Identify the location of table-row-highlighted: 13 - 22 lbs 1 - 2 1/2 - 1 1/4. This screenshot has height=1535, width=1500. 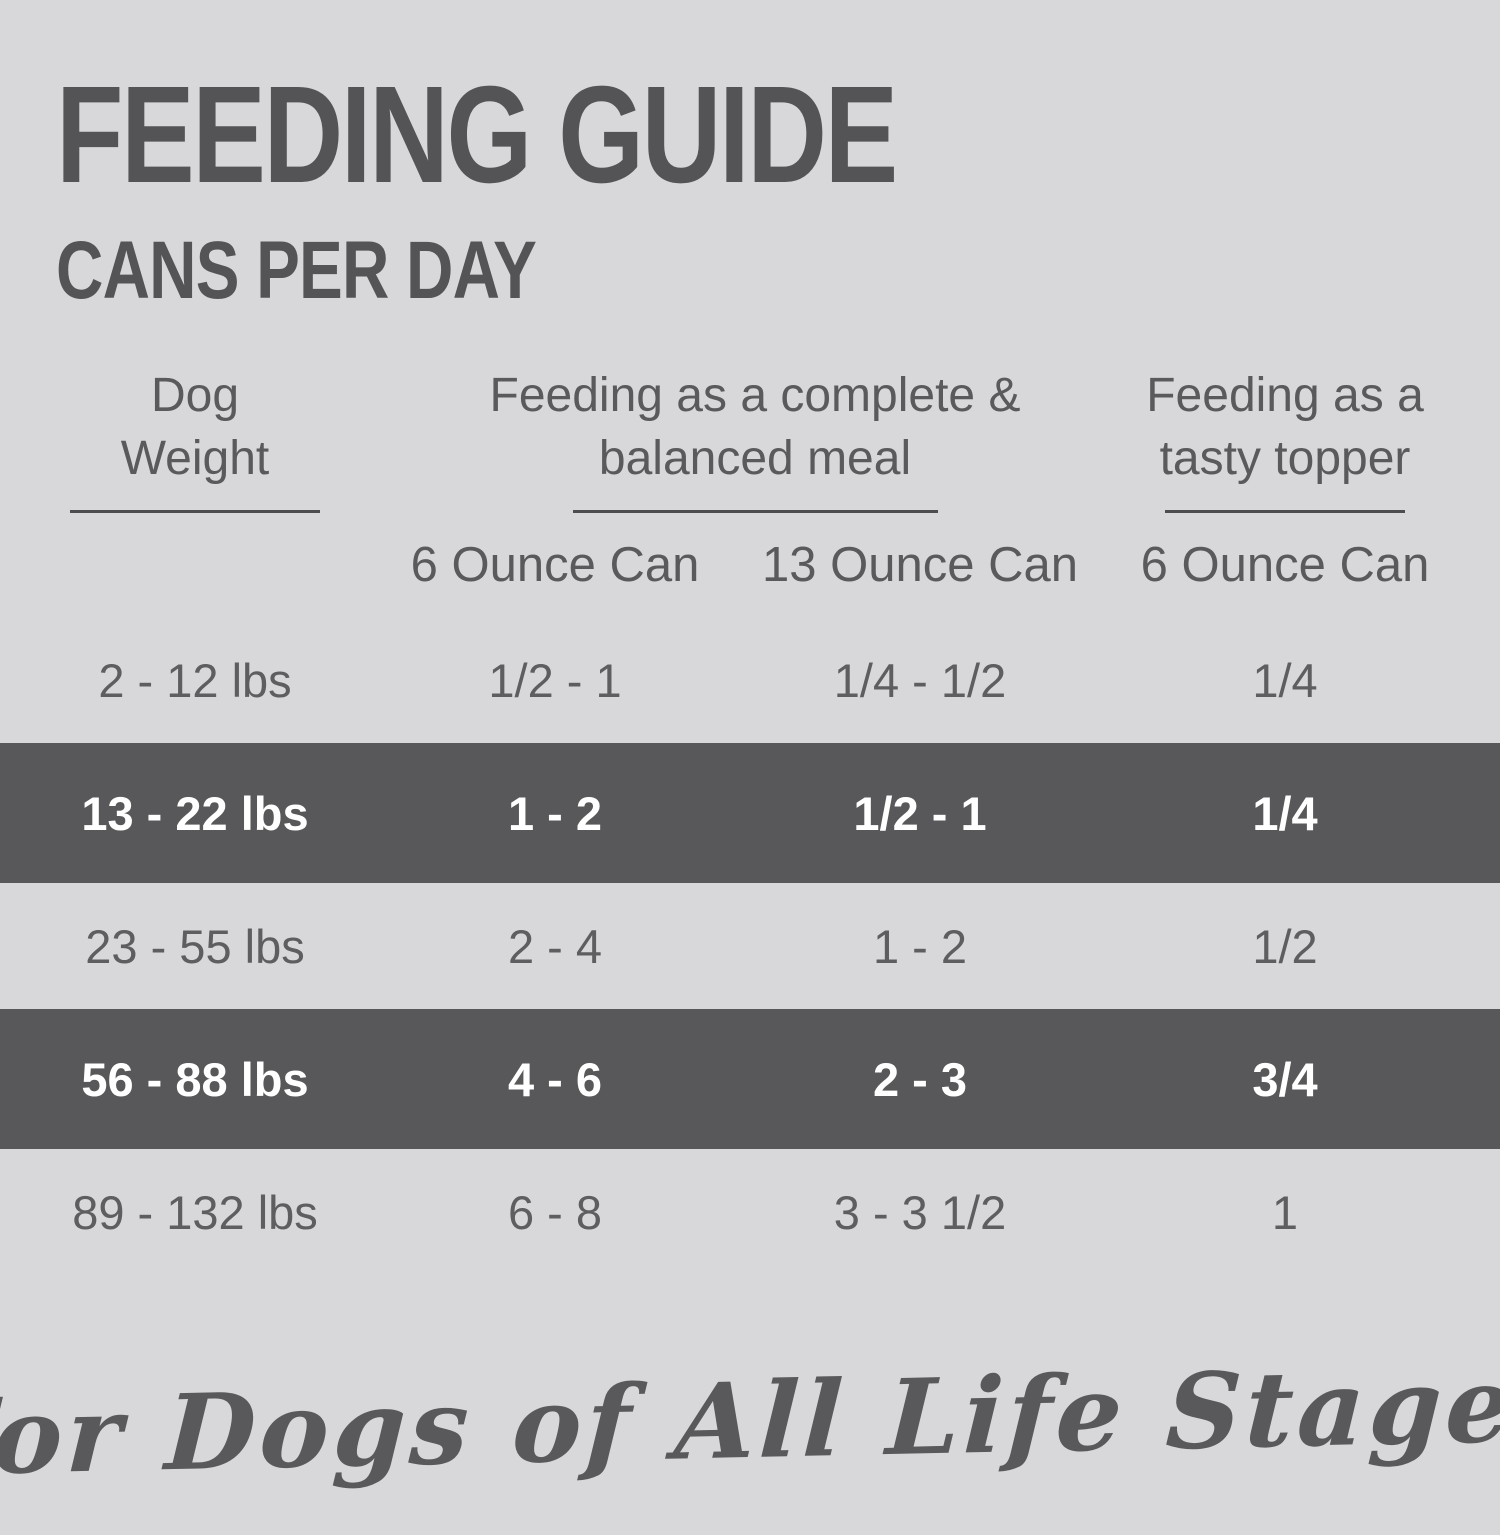
(750, 813).